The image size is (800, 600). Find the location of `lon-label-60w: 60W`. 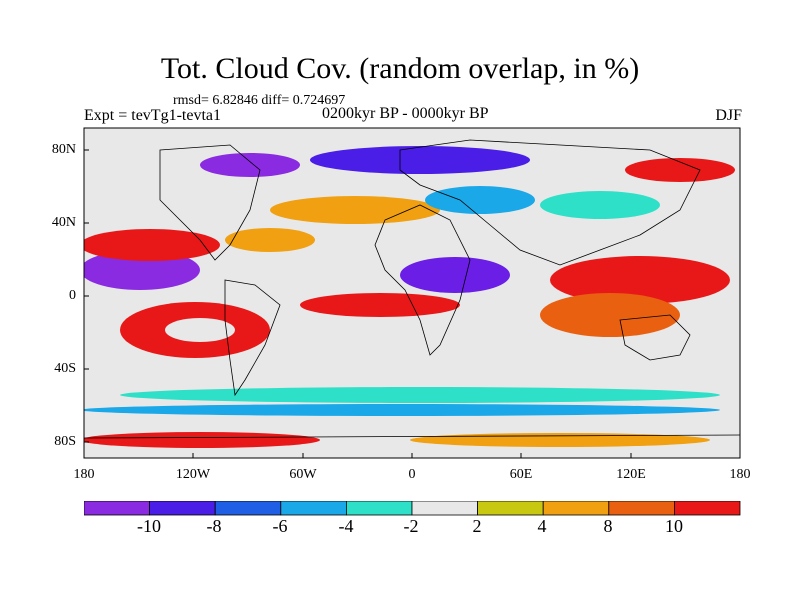

lon-label-60w: 60W is located at coordinates (303, 474).